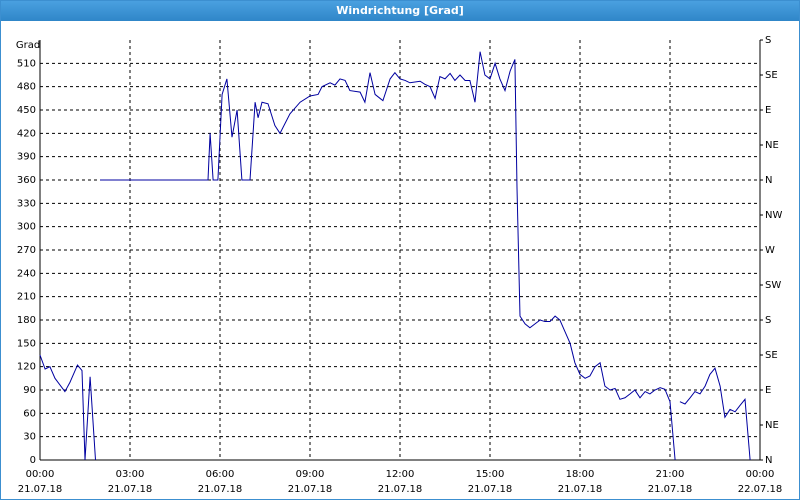 The width and height of the screenshot is (800, 500). I want to click on y-tick-label: 0, so click(33, 460).